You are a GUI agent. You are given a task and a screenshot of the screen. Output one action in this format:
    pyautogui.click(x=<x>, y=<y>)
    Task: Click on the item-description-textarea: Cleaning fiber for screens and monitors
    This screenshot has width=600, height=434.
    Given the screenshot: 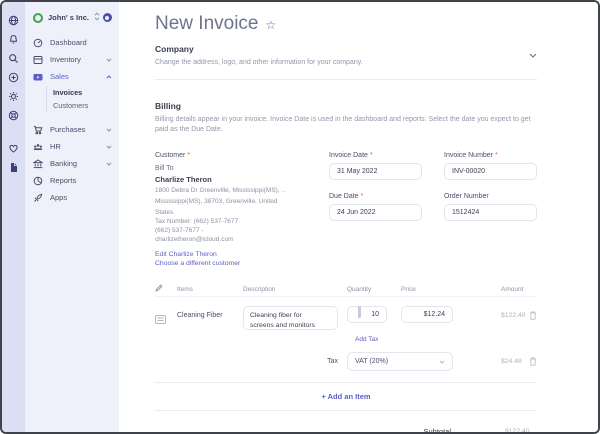 What is the action you would take?
    pyautogui.click(x=290, y=318)
    